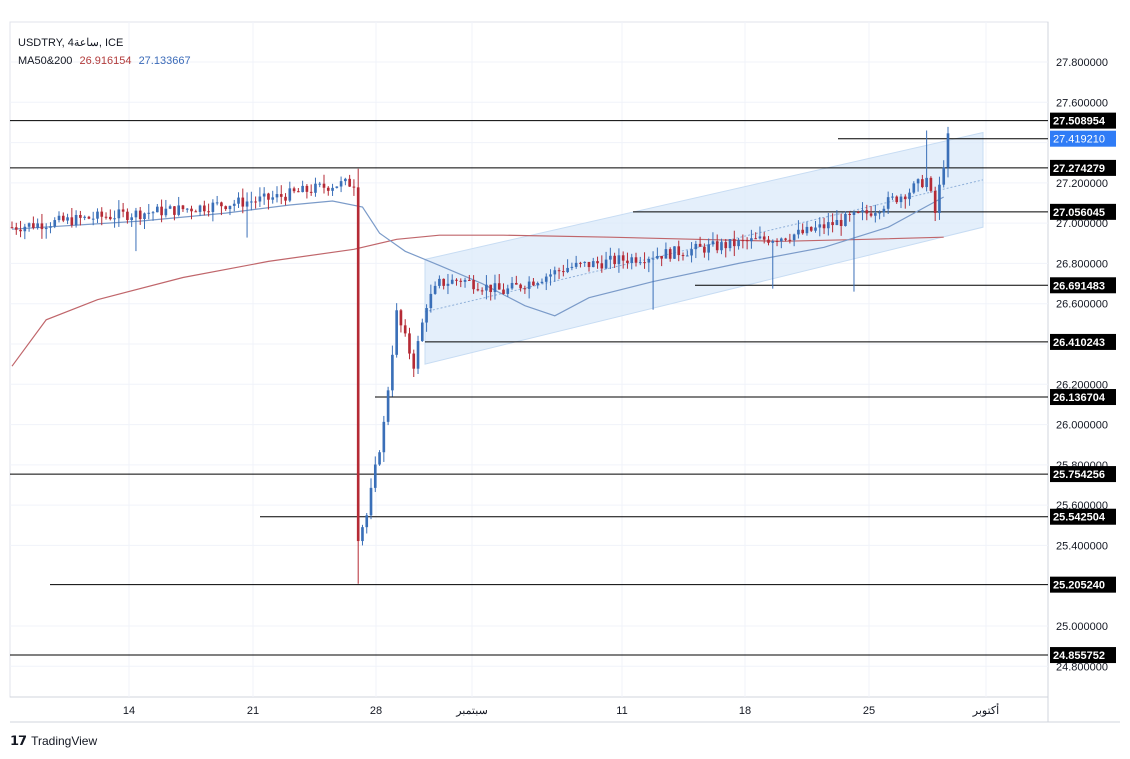 The width and height of the screenshot is (1130, 759). I want to click on last-price-label: 27.419210, so click(1079, 140).